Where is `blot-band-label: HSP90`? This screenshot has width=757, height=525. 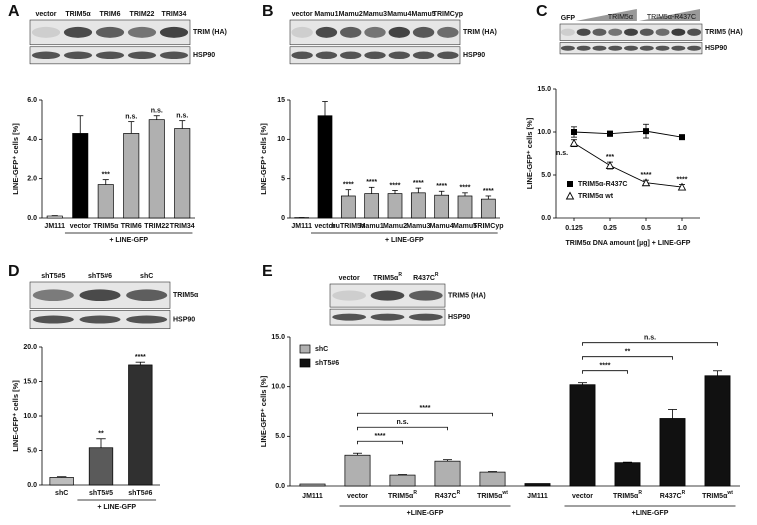
blot-band-label: HSP90 is located at coordinates (459, 317).